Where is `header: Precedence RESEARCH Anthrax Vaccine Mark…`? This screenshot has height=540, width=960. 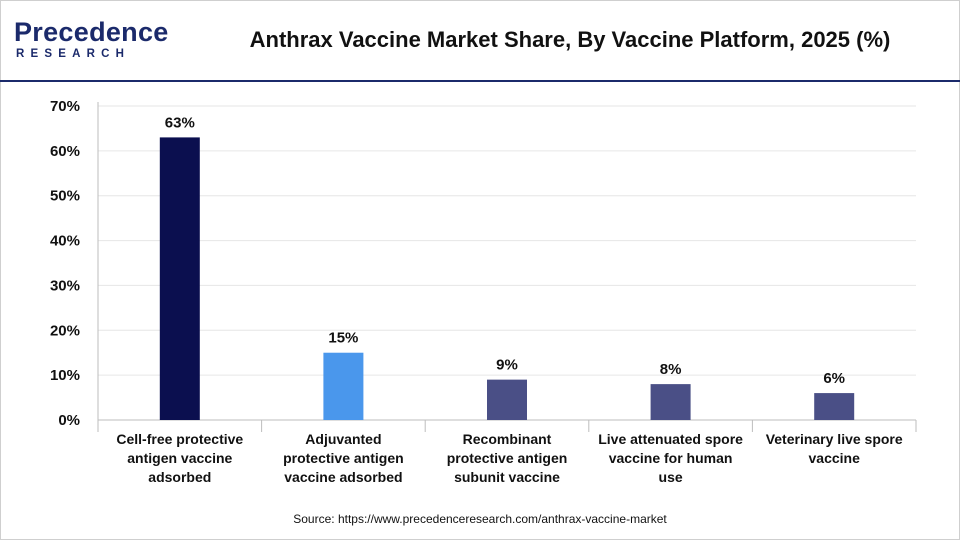 header: Precedence RESEARCH Anthrax Vaccine Mark… is located at coordinates (480, 40).